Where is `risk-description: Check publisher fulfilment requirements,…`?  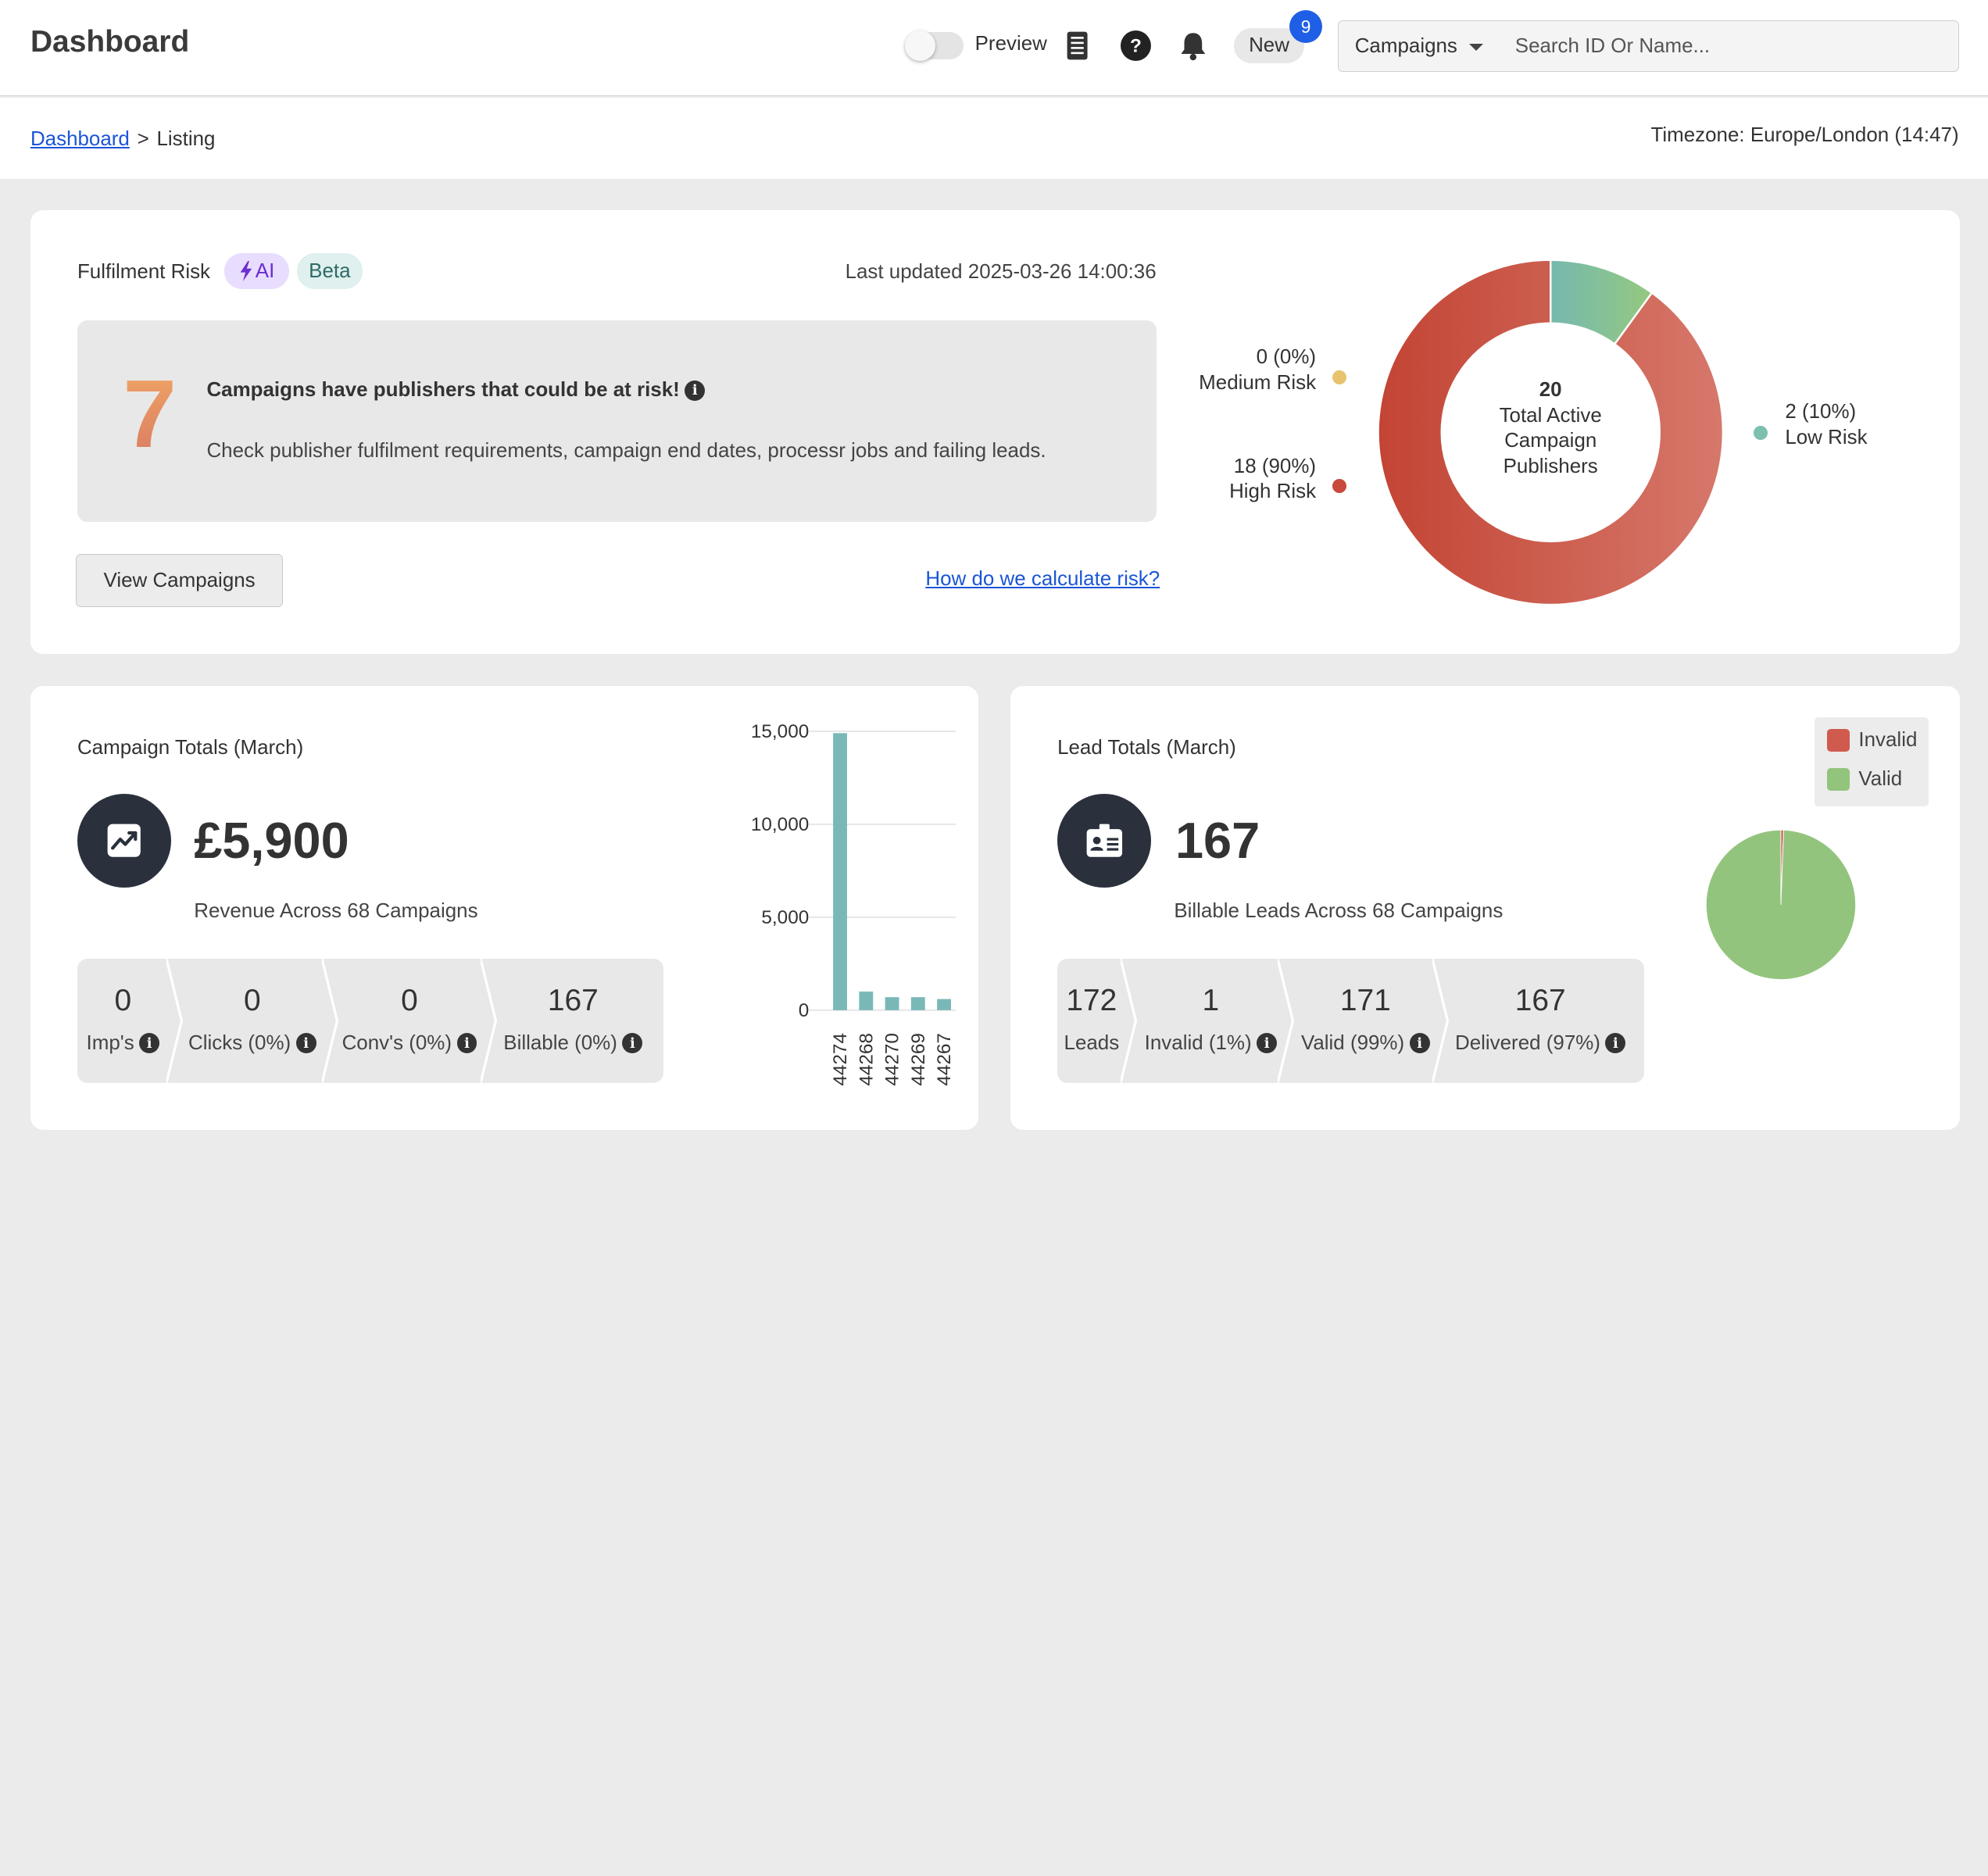
risk-description: Check publisher fulfilment requirements,… is located at coordinates (626, 450).